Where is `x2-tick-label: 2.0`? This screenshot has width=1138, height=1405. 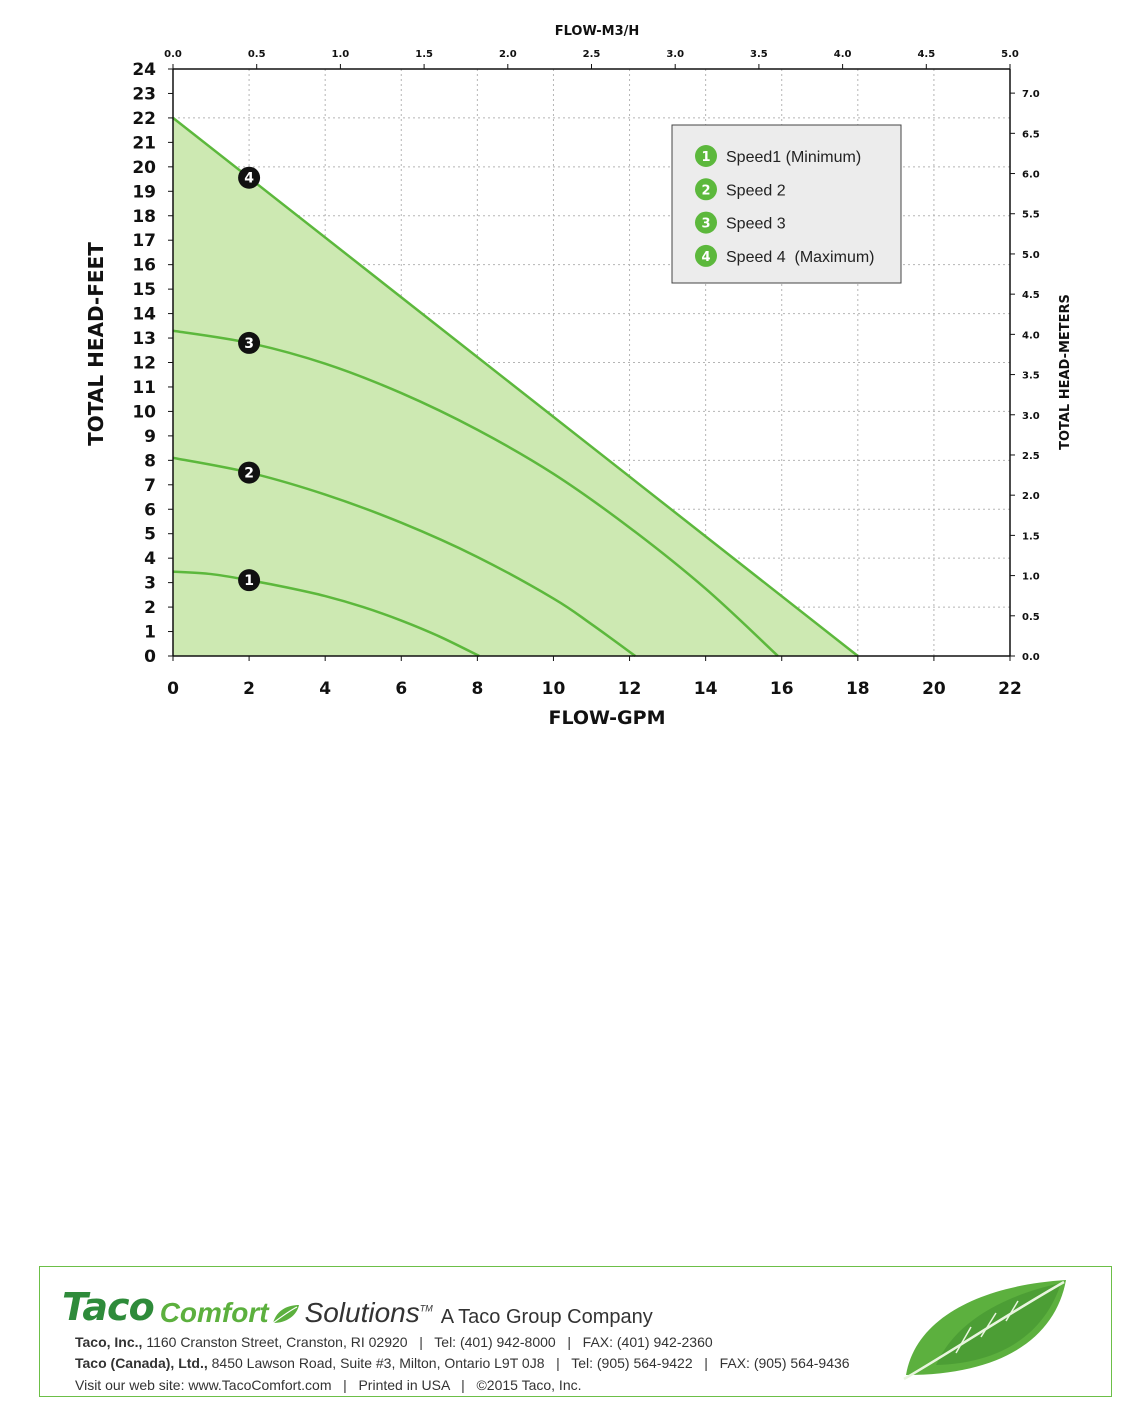 x2-tick-label: 2.0 is located at coordinates (508, 54).